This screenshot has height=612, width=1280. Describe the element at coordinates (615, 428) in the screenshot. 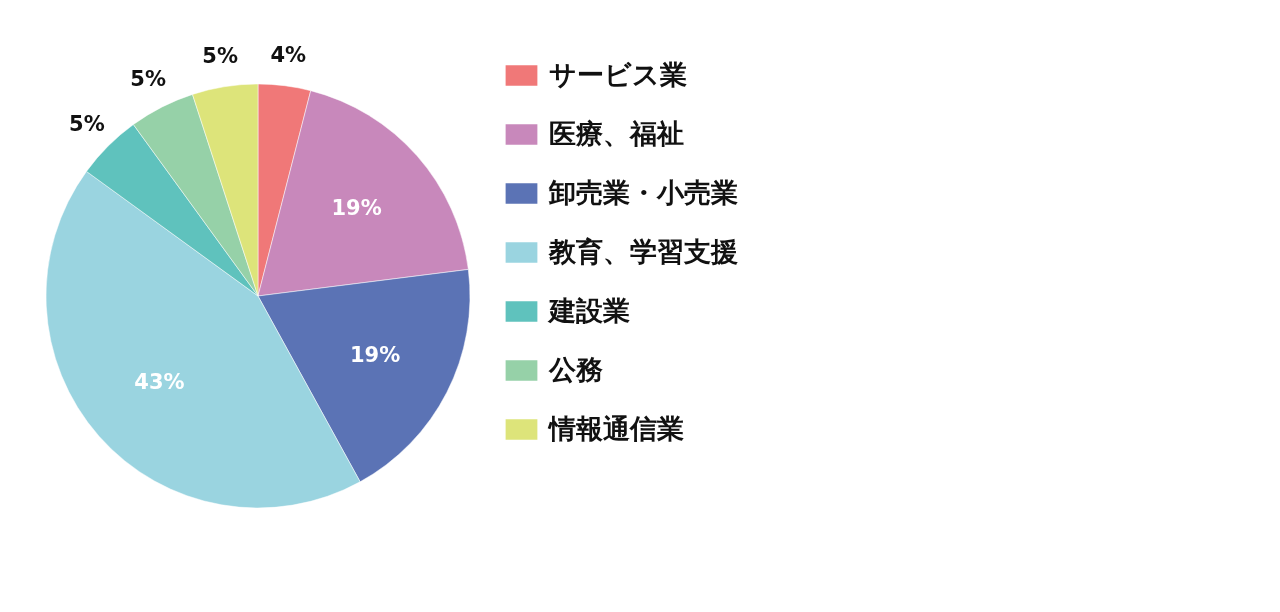

I see `legend-label: 情報通信業` at that location.